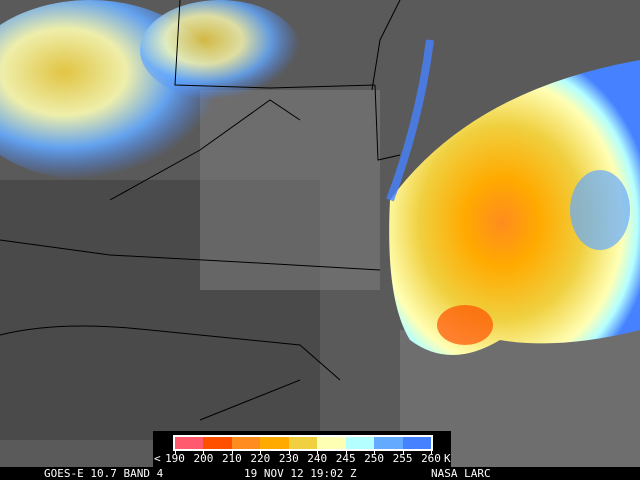  What do you see at coordinates (447, 458) in the screenshot?
I see `legend-unit: K` at bounding box center [447, 458].